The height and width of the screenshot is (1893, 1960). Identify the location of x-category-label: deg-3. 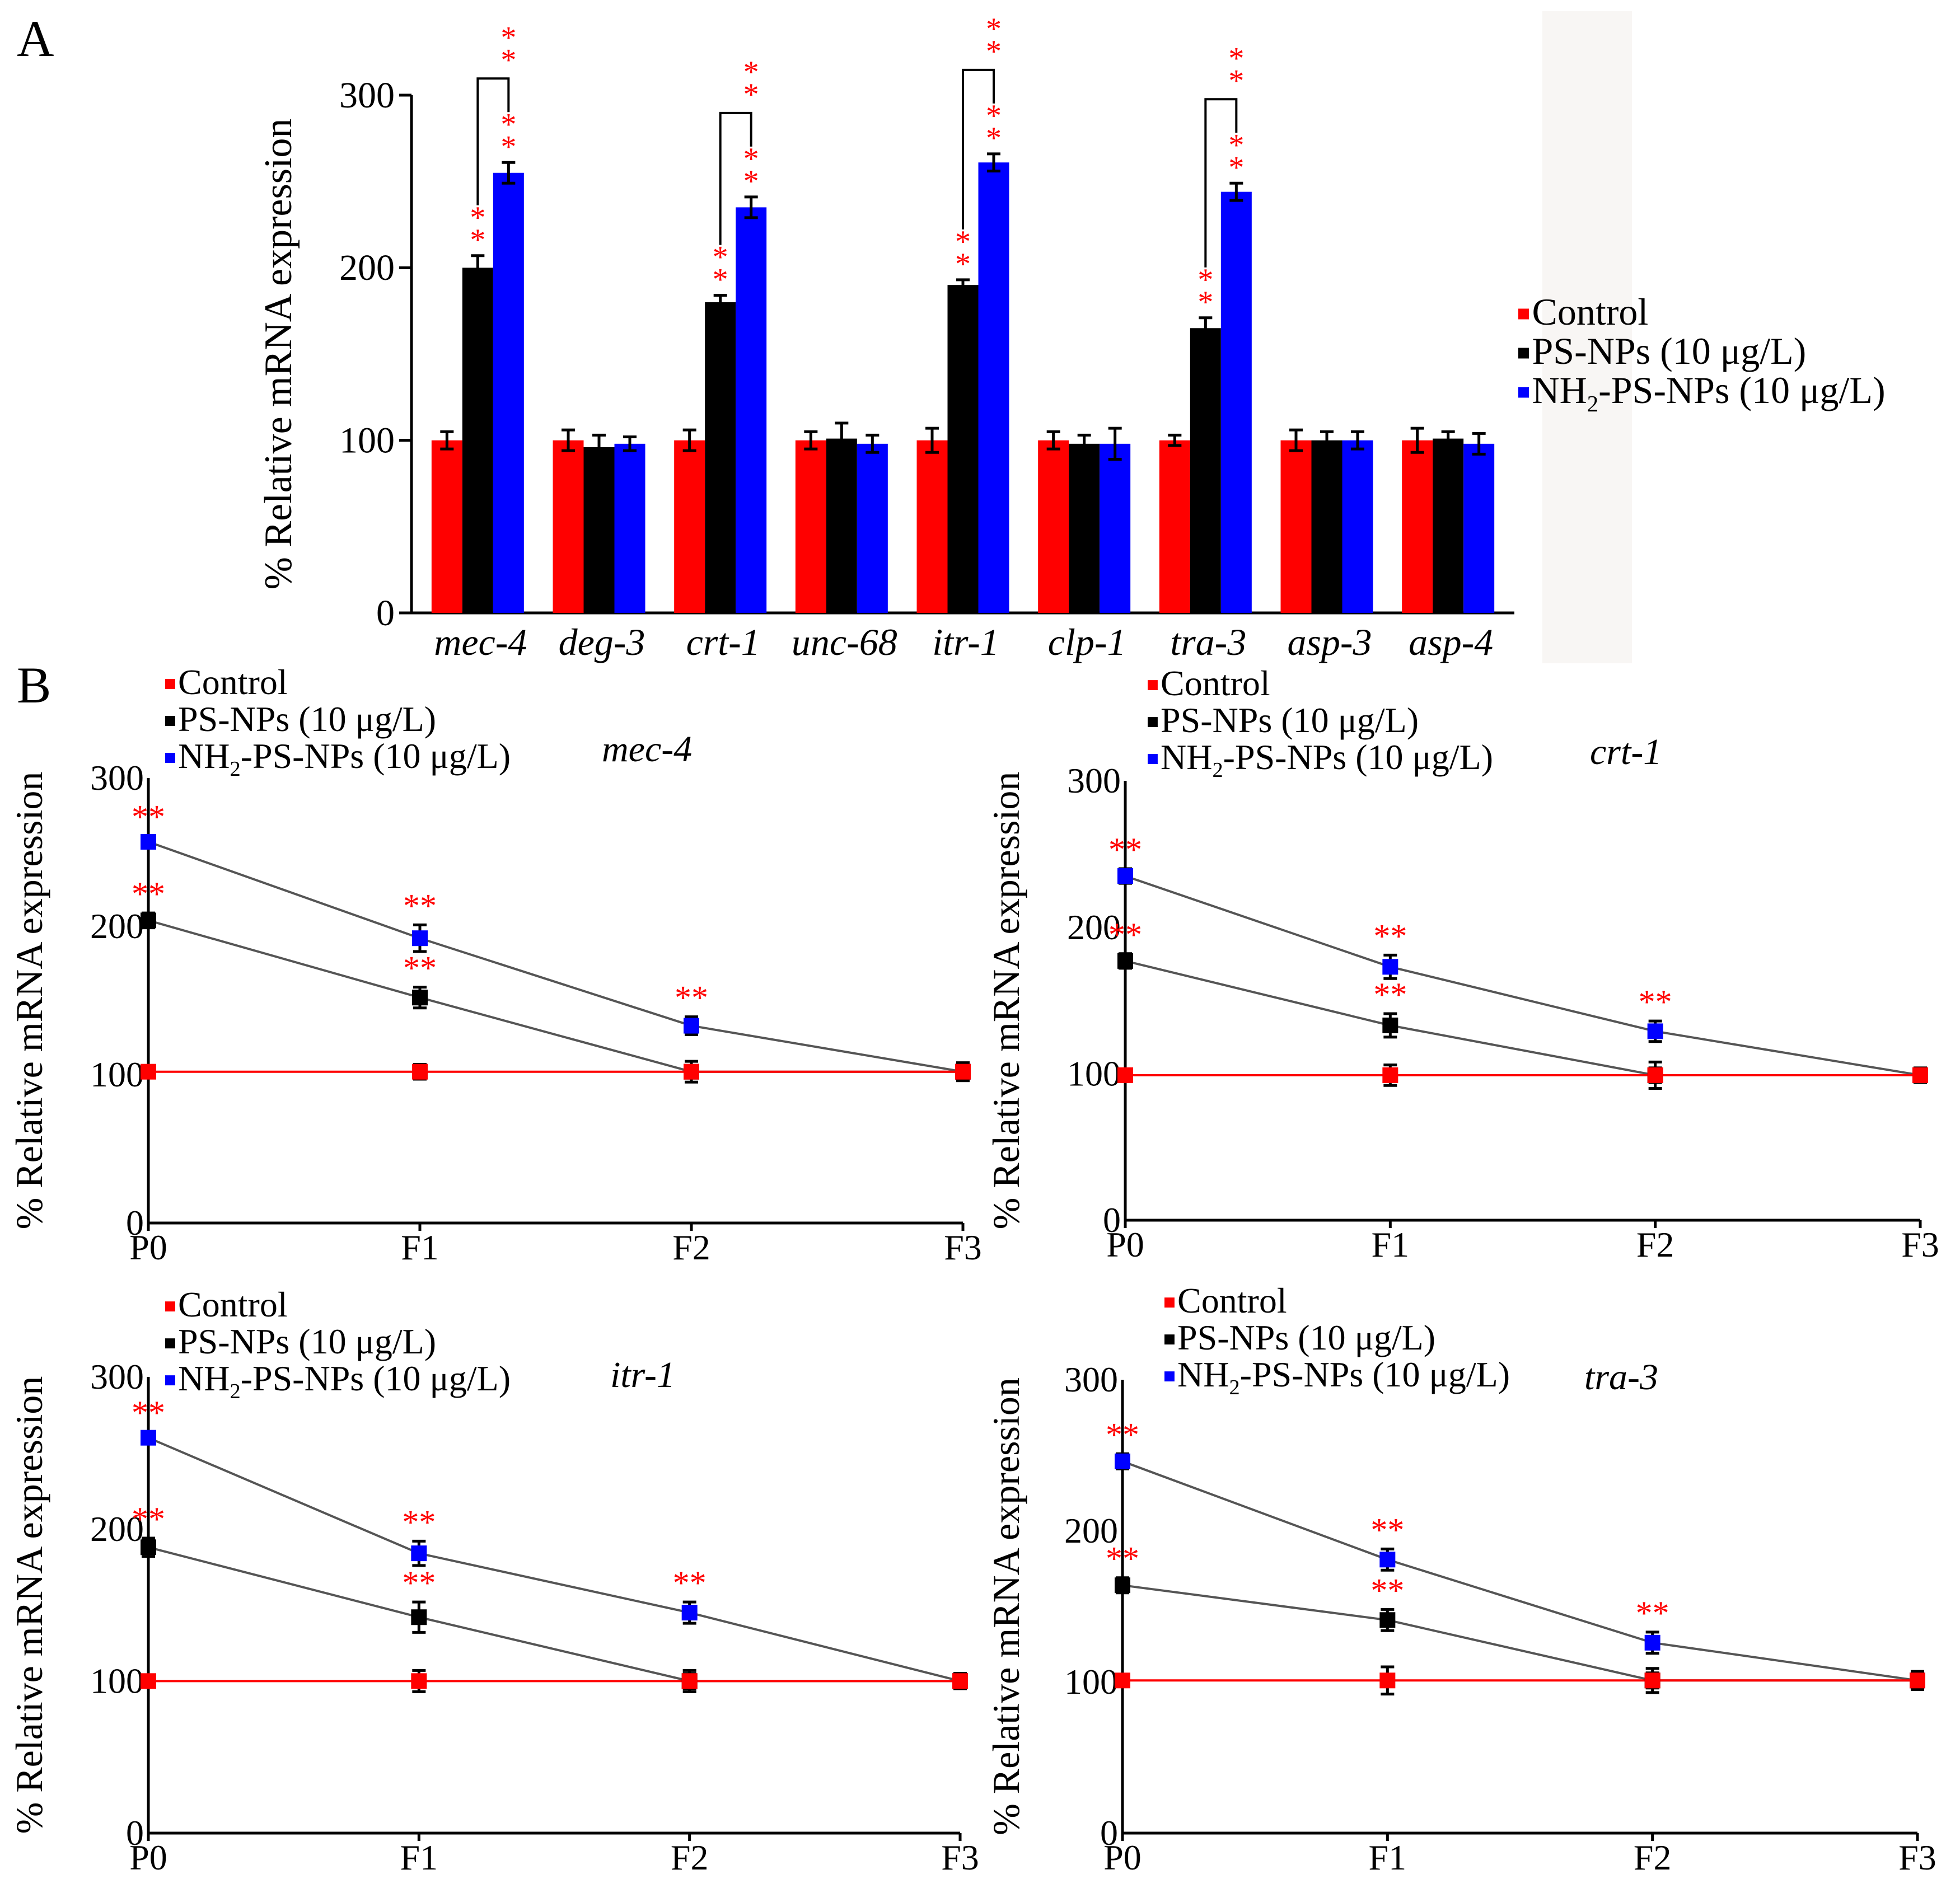
(602, 642).